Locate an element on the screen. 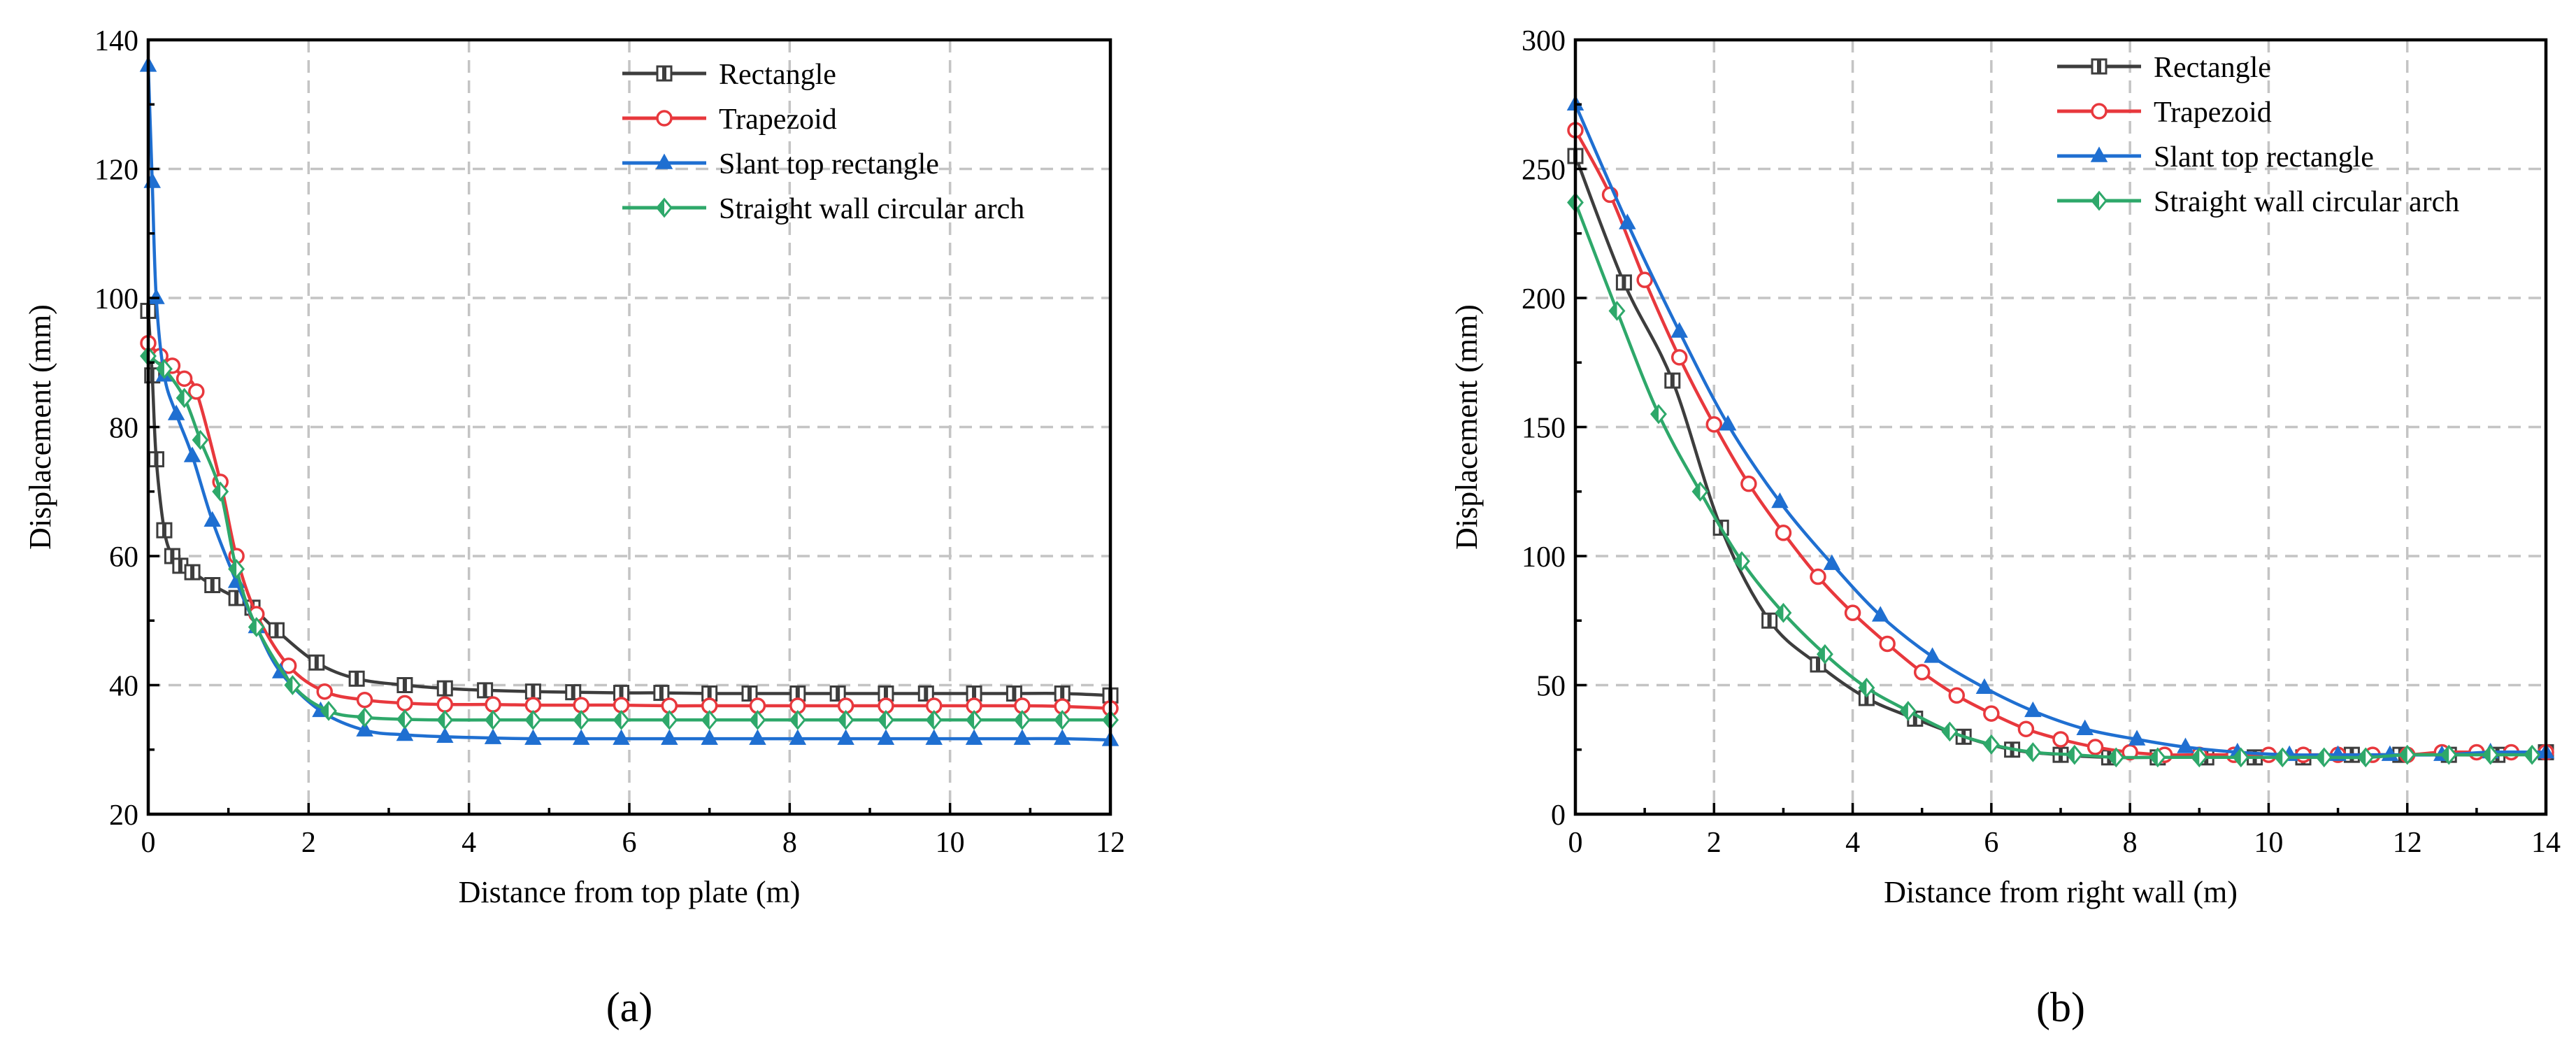 The image size is (2576, 1045). x-tick-label: 0 is located at coordinates (148, 843).